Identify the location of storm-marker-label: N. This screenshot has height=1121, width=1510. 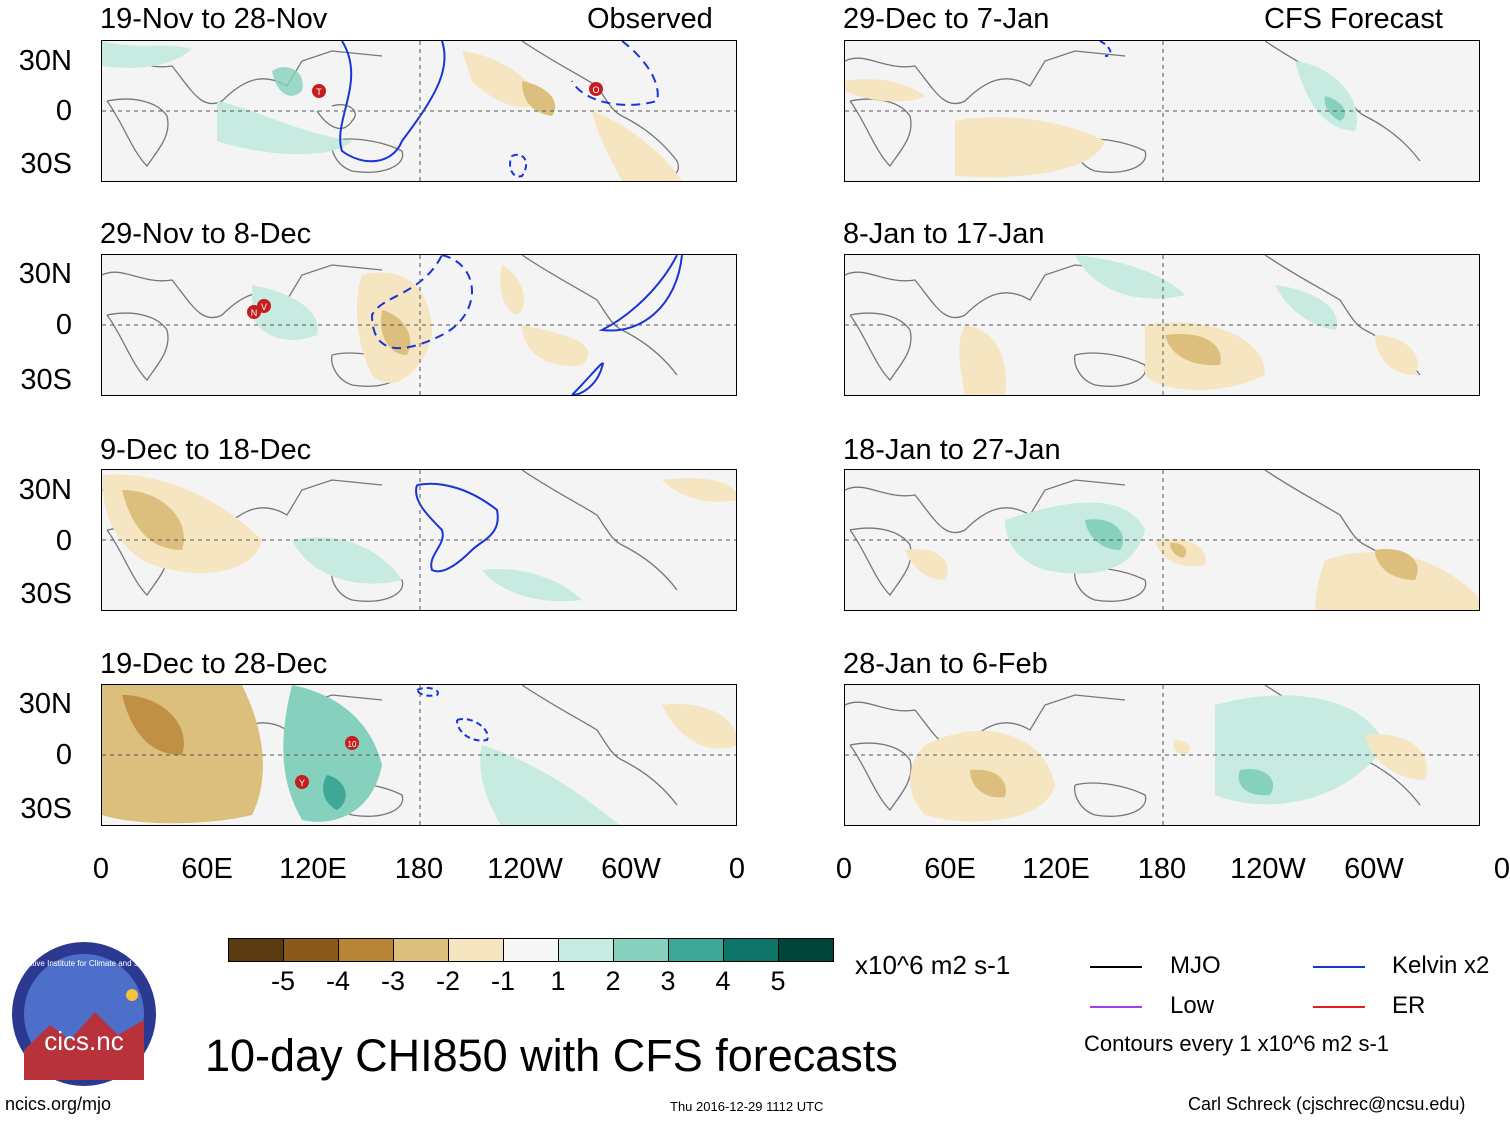
(254, 313).